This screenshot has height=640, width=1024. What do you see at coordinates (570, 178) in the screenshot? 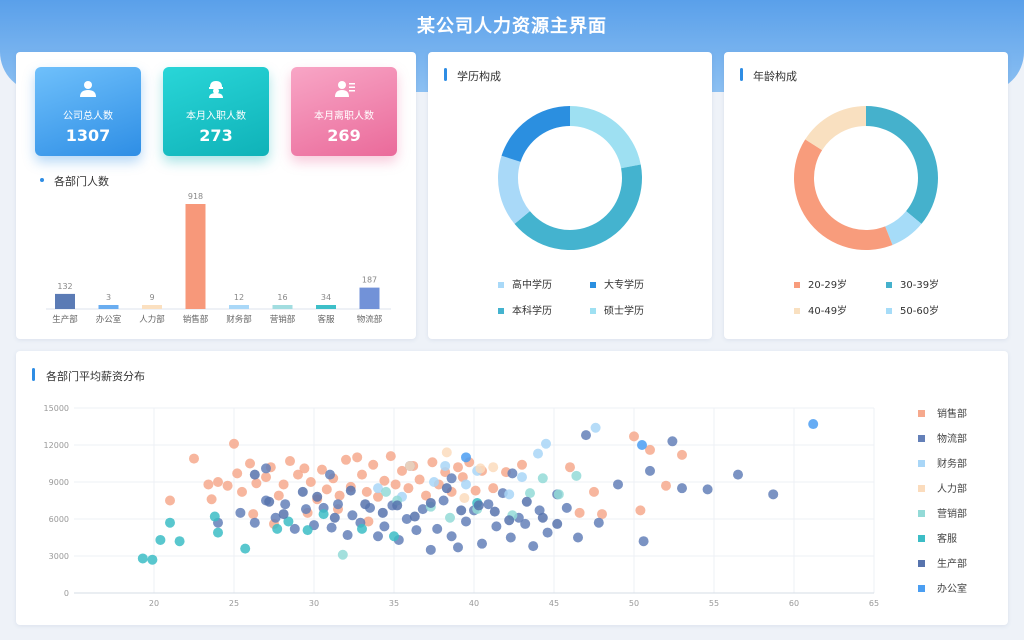
I see `education-donut-chart` at bounding box center [570, 178].